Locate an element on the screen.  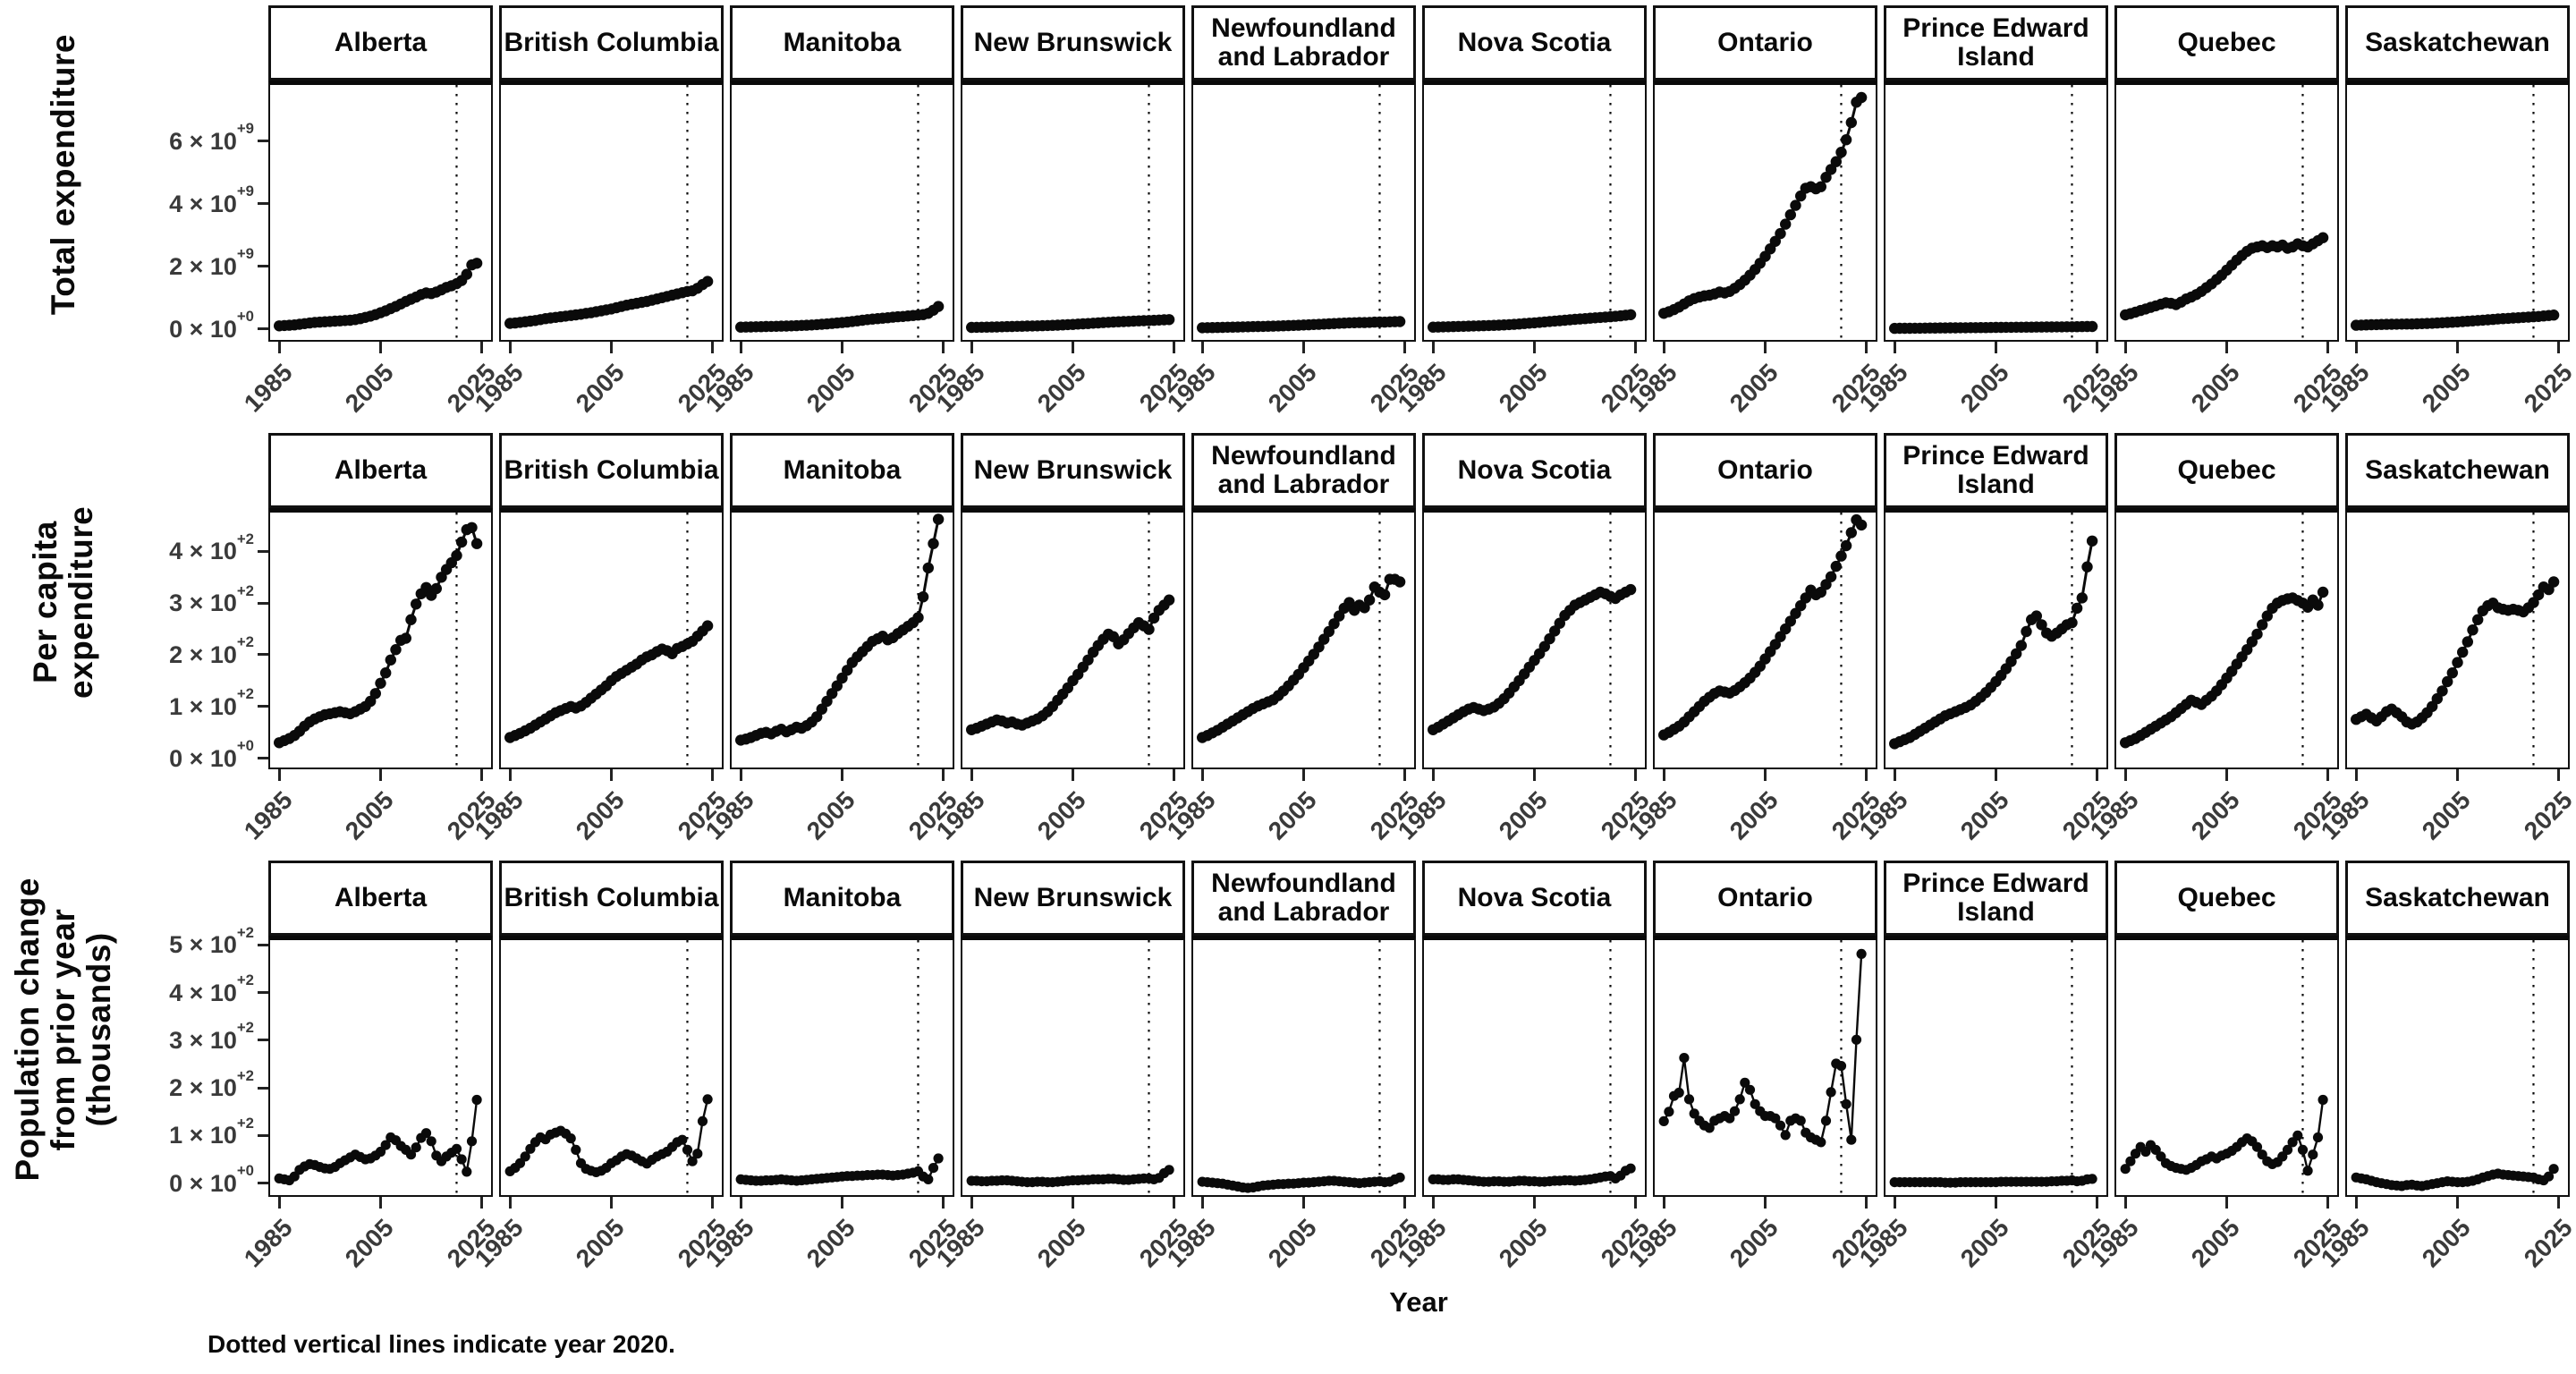
facet-panel: Nova Scotia 1985 2005 2025 is located at coordinates (1523, 646).